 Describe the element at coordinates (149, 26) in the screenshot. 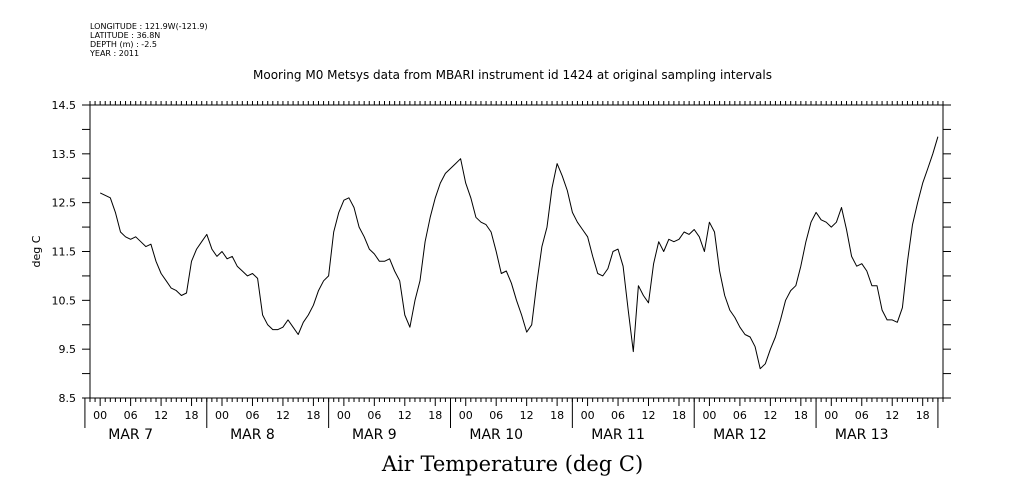

I see `longitude-label: LONGITUDE : 121.9W(-121.9)` at that location.